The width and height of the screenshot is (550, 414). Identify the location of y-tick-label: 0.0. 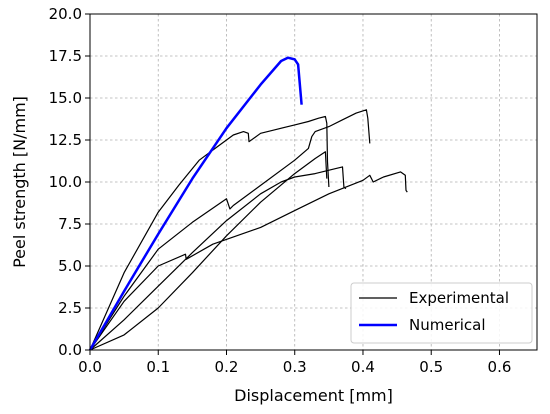
(70, 350).